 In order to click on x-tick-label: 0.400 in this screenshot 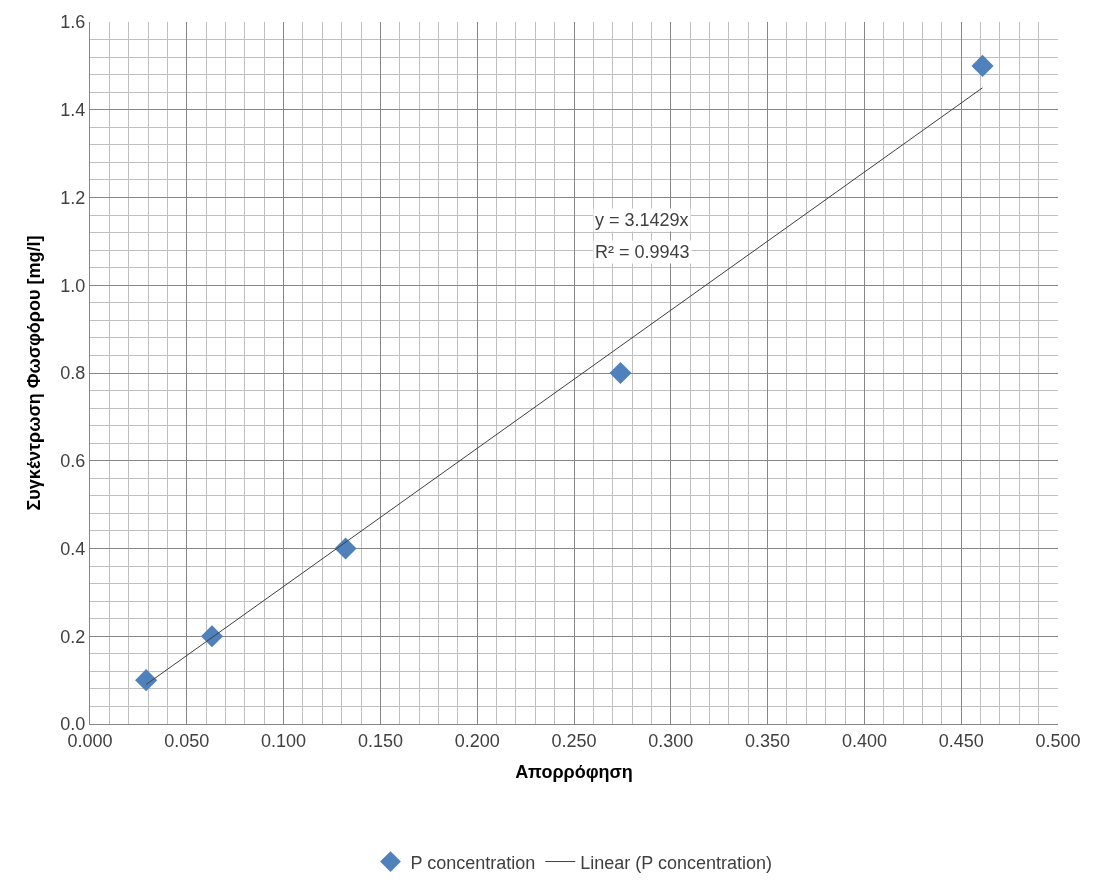, I will do `click(864, 740)`.